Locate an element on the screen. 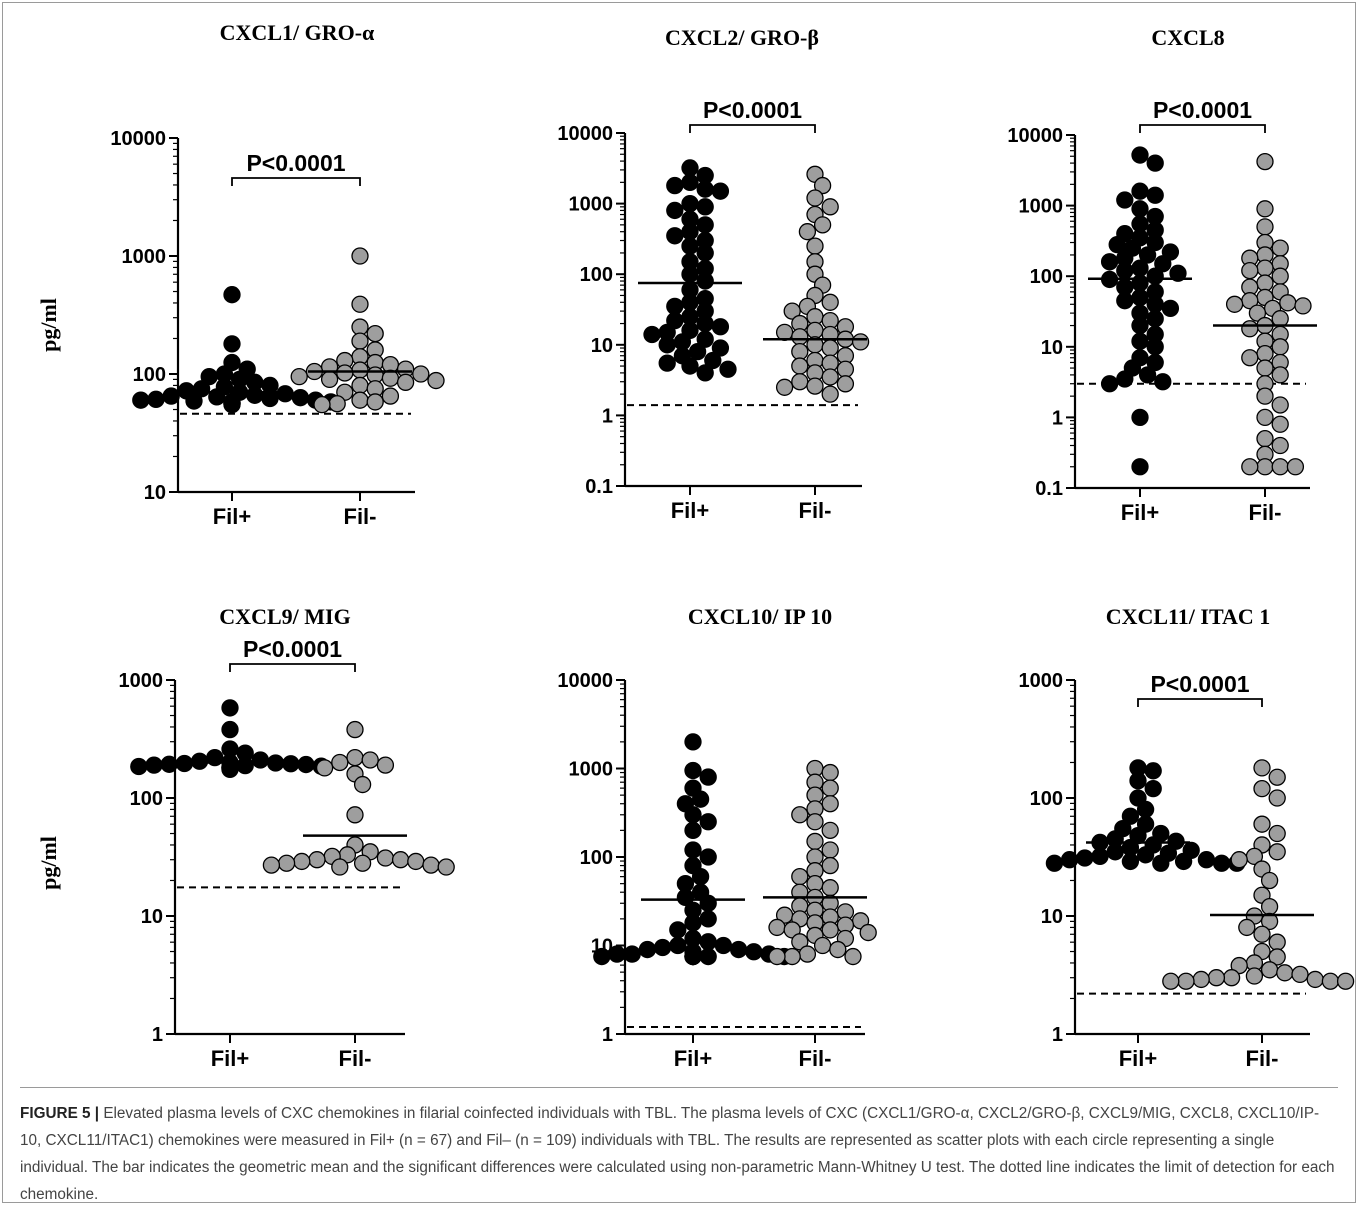 The image size is (1358, 1205). chart-title: CXCL8 is located at coordinates (1187, 37).